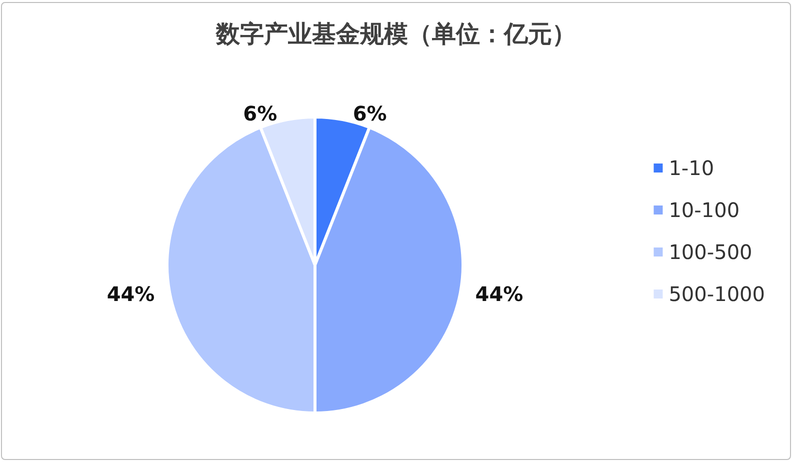  What do you see at coordinates (395, 34) in the screenshot?
I see `chart-title: 数字产业基金规模（单位：亿元）` at bounding box center [395, 34].